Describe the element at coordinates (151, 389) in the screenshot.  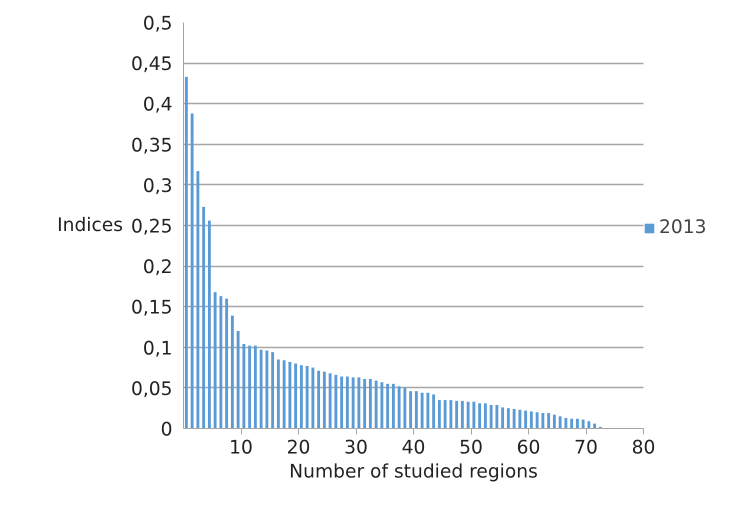
I see `y-tick-label: 0,05` at that location.